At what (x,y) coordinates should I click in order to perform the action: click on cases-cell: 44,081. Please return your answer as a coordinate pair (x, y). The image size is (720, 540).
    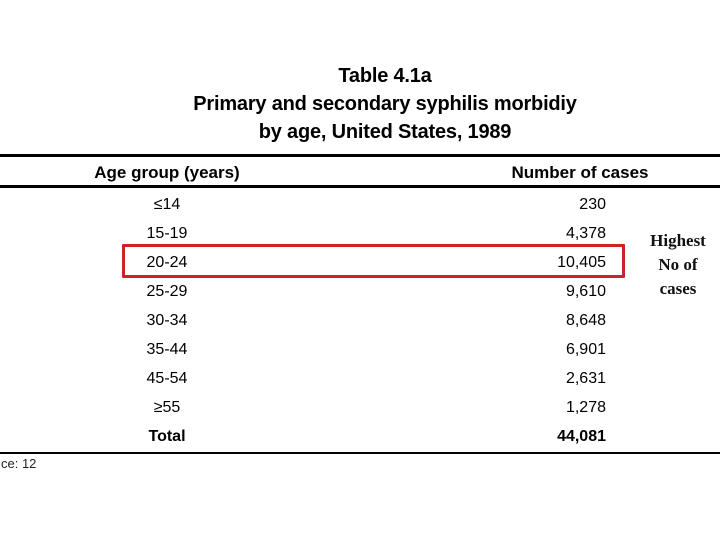
    Looking at the image, I should click on (581, 436).